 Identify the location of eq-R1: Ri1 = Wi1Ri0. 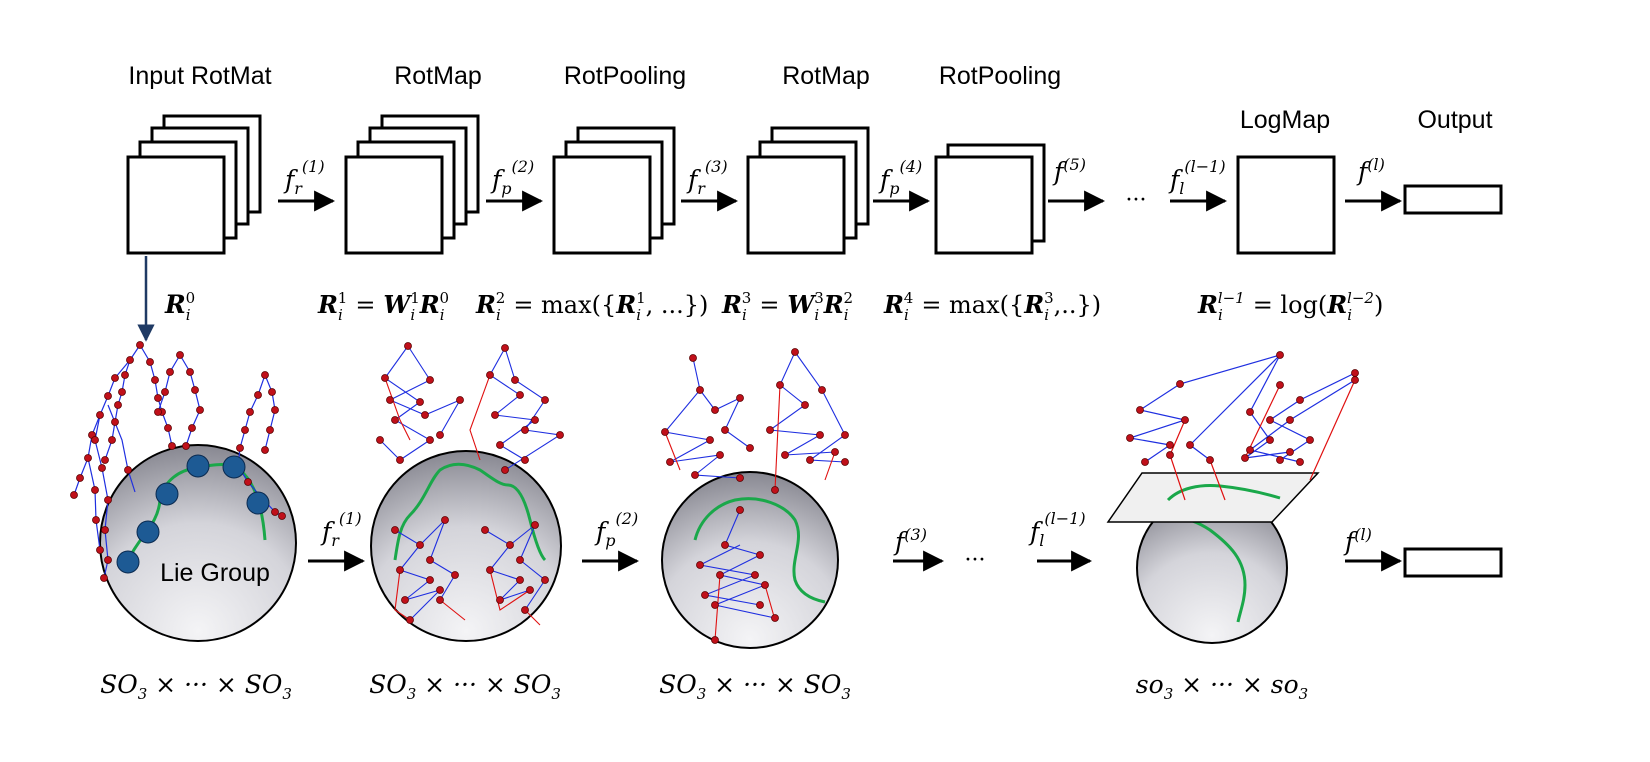
(383, 306).